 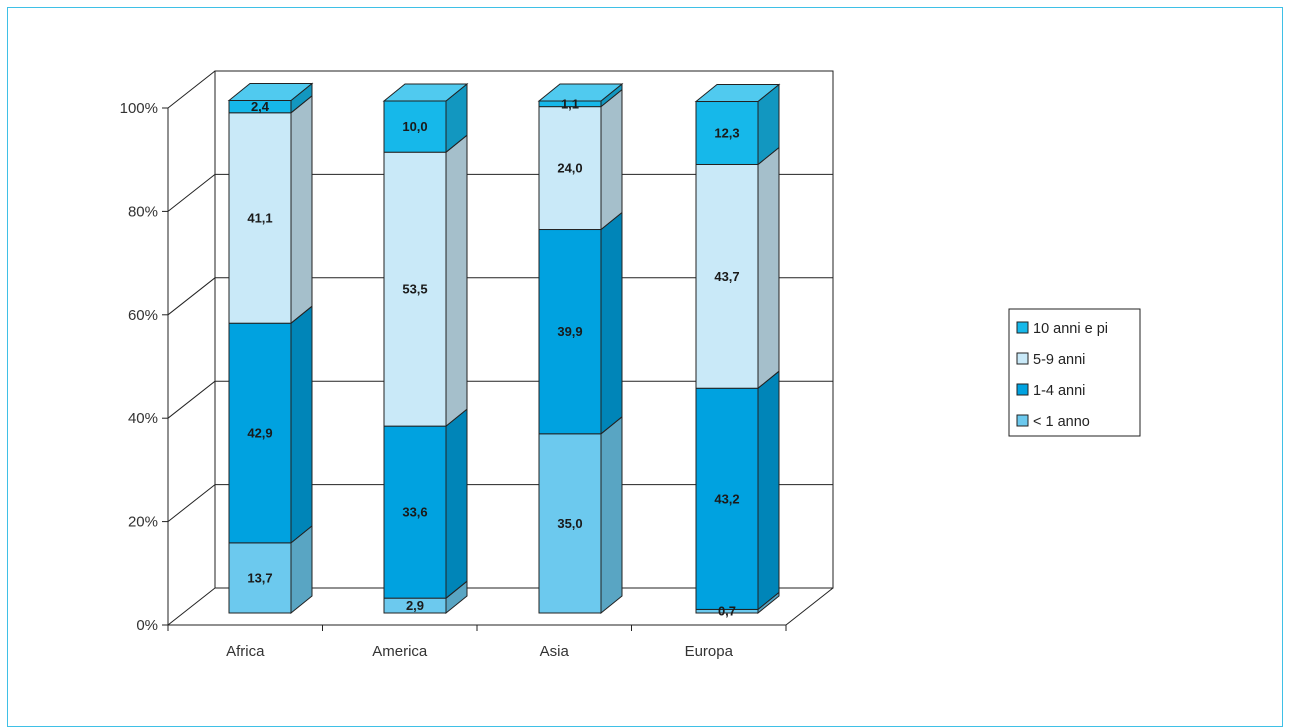 What do you see at coordinates (611, 159) in the screenshot?
I see `bar-asia-2-side` at bounding box center [611, 159].